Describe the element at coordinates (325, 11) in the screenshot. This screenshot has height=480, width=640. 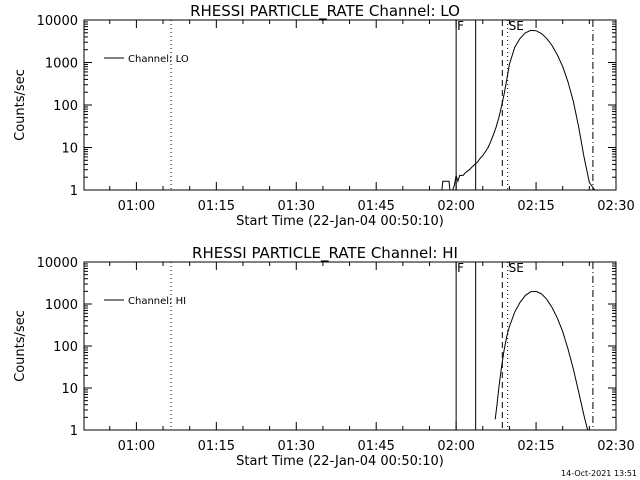
I see `chart-title: RHESSI PARTICLE_RATE Channel: LO` at that location.